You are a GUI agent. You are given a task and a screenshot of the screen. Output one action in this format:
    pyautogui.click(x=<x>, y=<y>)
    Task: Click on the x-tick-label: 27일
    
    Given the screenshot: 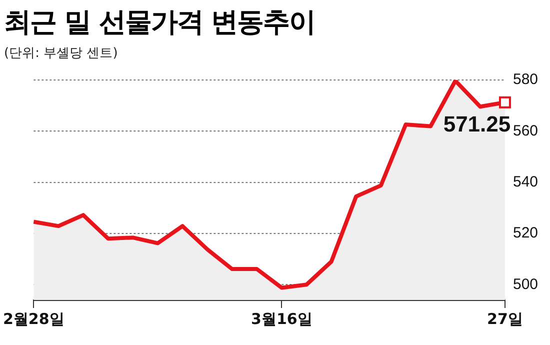 What is the action you would take?
    pyautogui.click(x=505, y=319)
    